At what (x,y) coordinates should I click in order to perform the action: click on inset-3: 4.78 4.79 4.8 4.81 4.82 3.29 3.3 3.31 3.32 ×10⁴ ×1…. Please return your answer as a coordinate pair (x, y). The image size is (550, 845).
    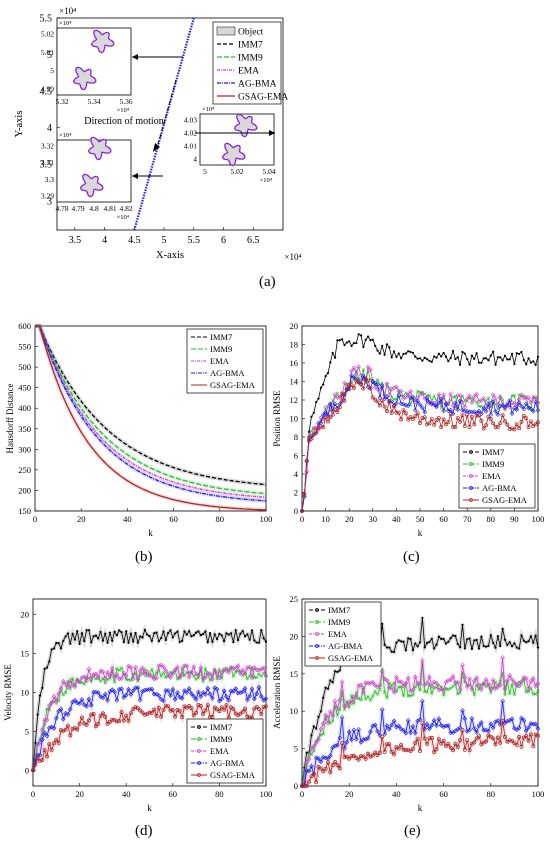
    Looking at the image, I should click on (102, 176).